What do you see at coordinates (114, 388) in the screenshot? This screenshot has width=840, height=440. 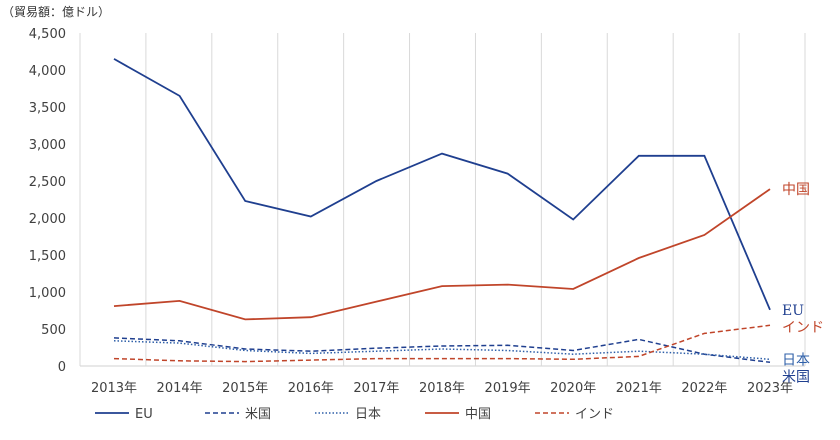 I see `x-tick-label: 2013年` at bounding box center [114, 388].